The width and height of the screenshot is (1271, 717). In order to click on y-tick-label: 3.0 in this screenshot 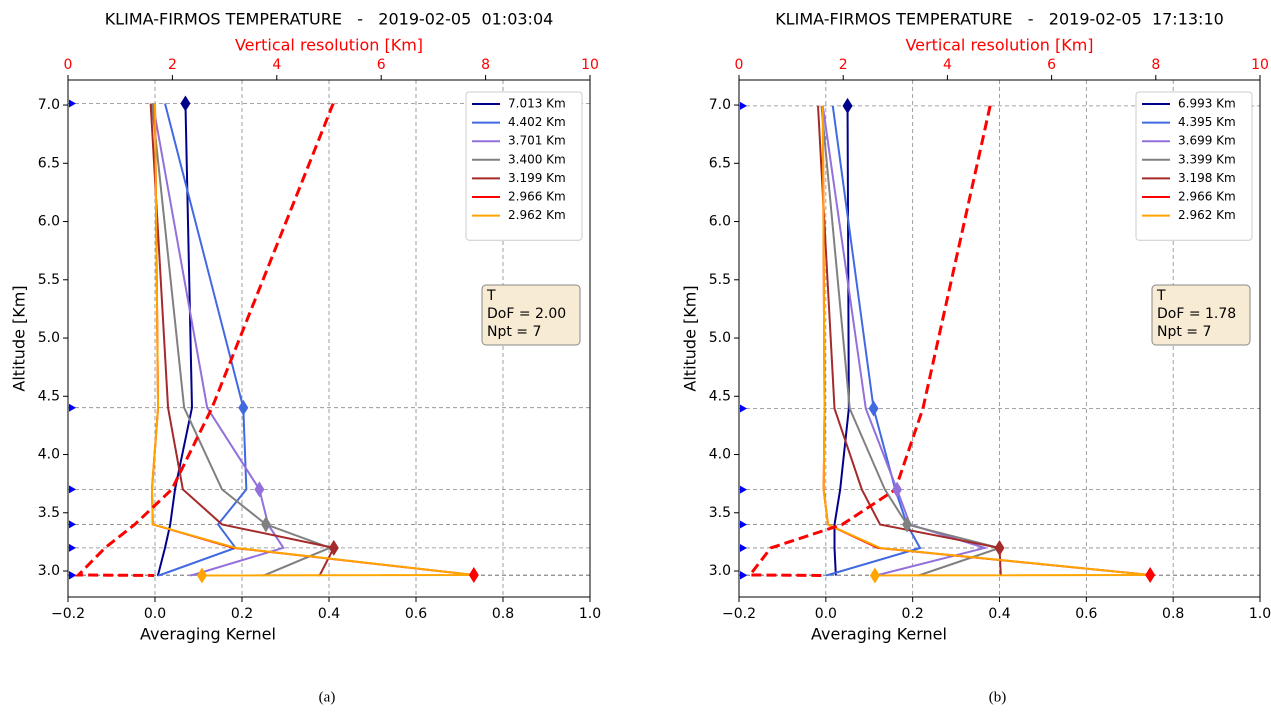, I will do `click(49, 571)`.